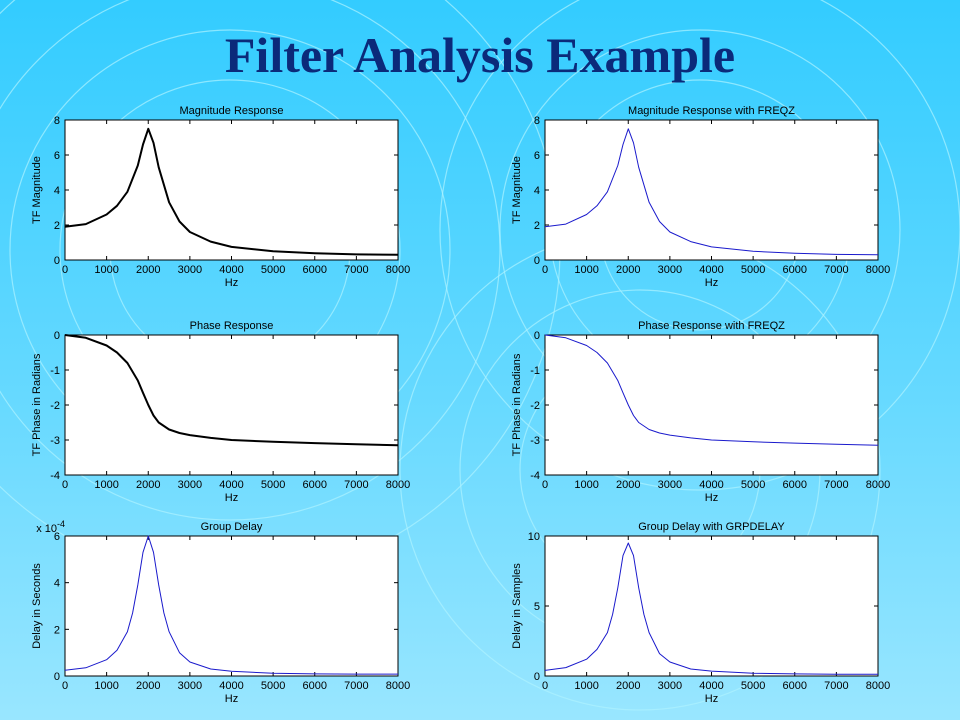 The image size is (960, 720). Describe the element at coordinates (517, 606) in the screenshot. I see `y-axis-label: Delay in Samples` at that location.